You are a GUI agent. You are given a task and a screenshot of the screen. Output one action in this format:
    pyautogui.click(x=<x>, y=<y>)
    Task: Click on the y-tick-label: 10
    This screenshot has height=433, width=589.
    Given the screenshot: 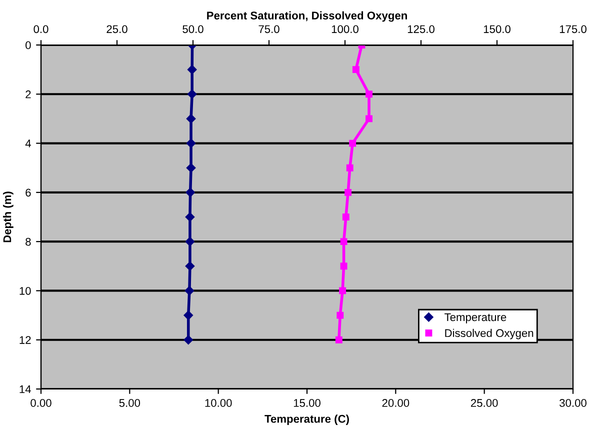 What is the action you would take?
    pyautogui.click(x=25, y=290)
    